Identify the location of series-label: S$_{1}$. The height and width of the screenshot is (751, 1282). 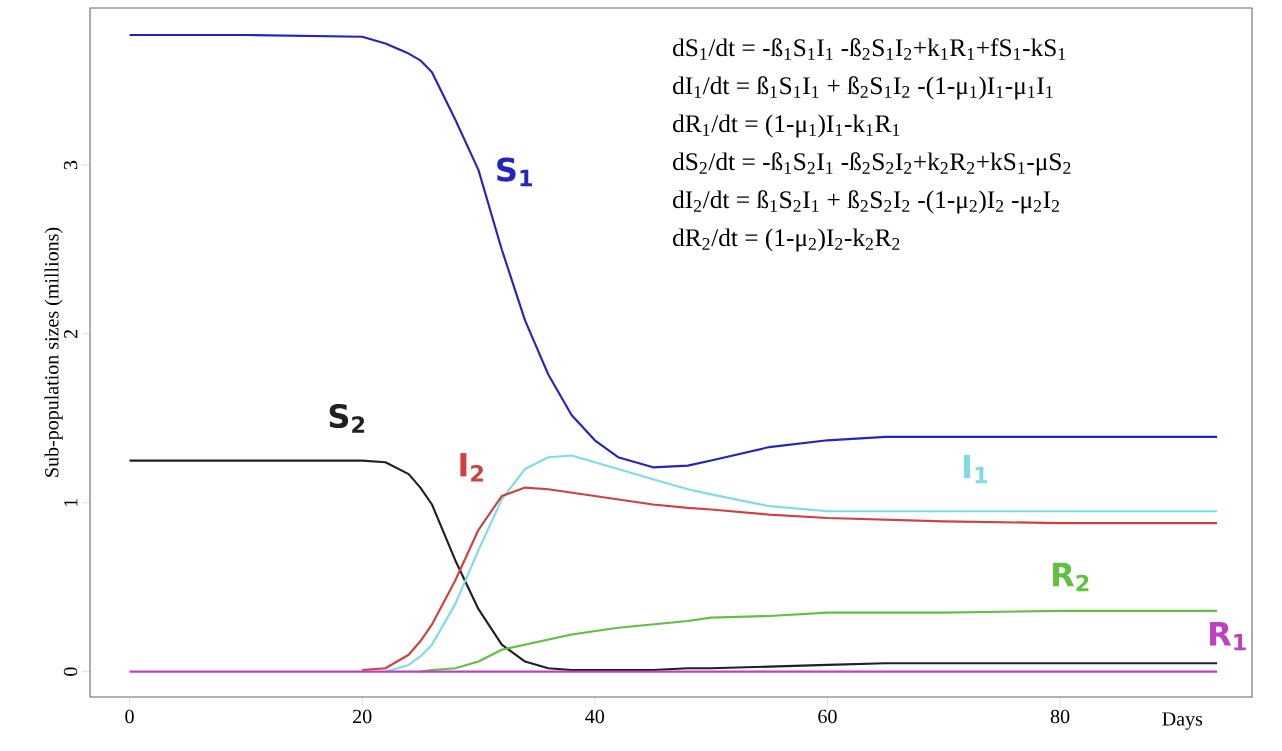
(514, 172).